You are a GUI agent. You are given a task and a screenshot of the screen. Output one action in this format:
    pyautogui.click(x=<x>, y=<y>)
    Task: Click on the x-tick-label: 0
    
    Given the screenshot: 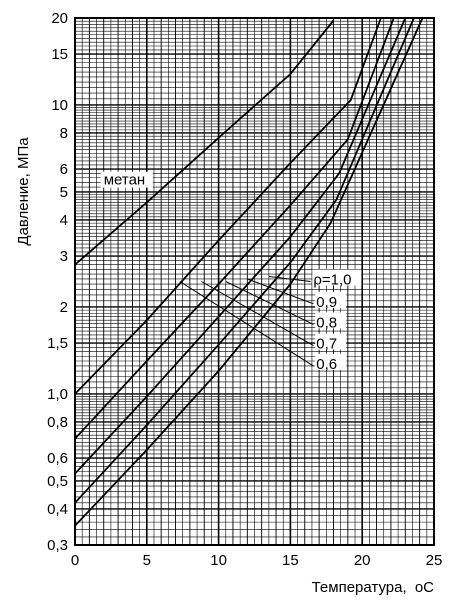 What is the action you would take?
    pyautogui.click(x=75, y=560)
    